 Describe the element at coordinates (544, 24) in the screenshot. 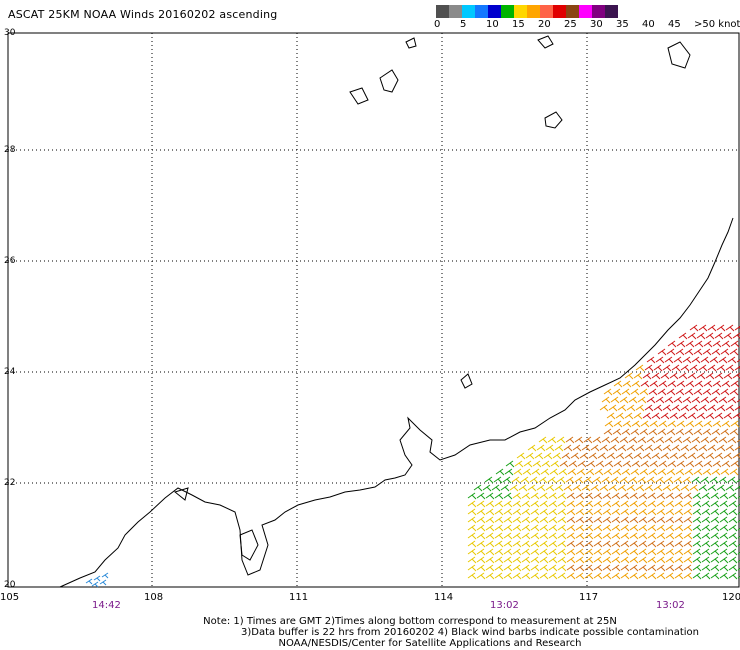

I see `scale-label: 20` at that location.